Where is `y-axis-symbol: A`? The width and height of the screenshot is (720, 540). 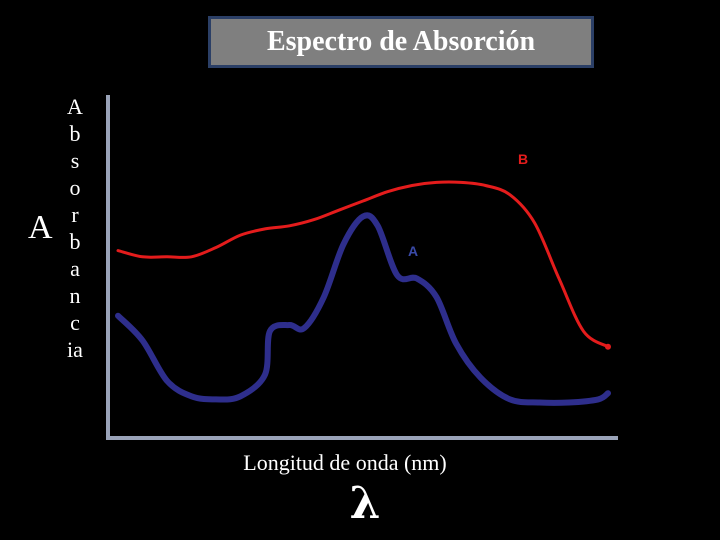 y-axis-symbol: A is located at coordinates (40, 227).